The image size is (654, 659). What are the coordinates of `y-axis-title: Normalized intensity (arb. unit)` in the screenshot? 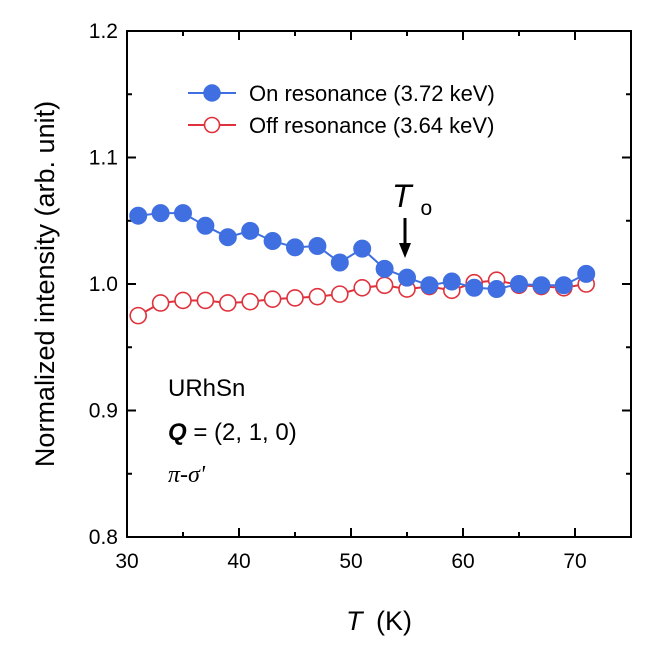 It's located at (45, 284).